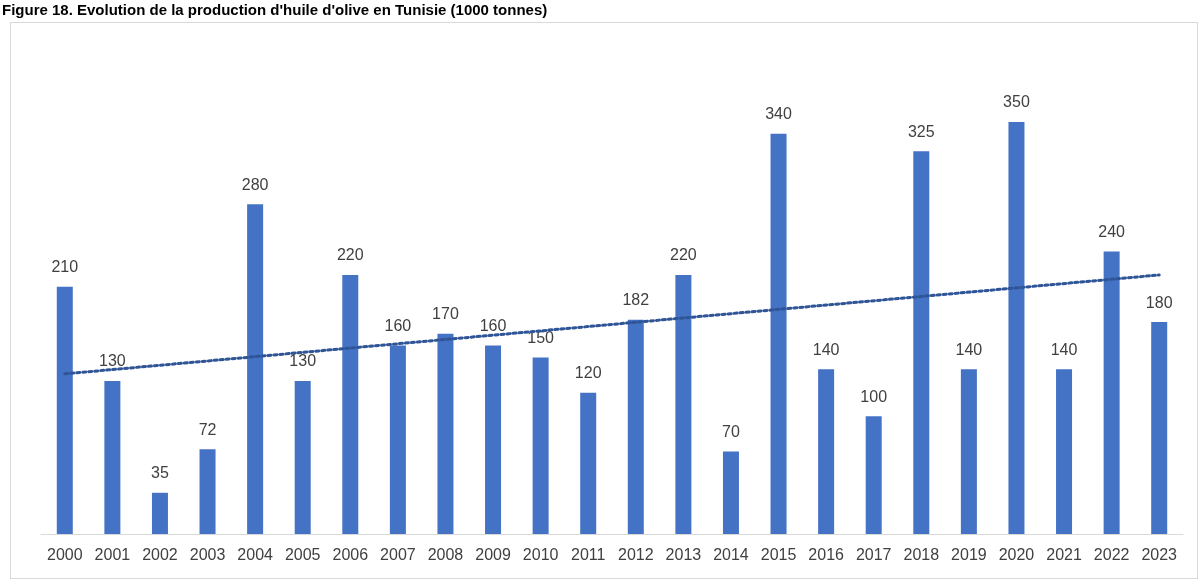 The height and width of the screenshot is (581, 1201). What do you see at coordinates (540, 554) in the screenshot?
I see `x-tick-label: 2010` at bounding box center [540, 554].